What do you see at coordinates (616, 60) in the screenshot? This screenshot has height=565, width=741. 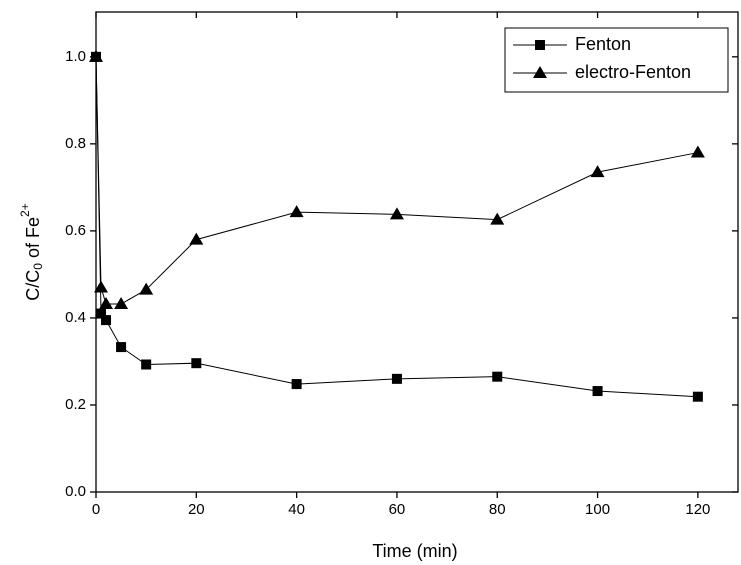 I see `legend-box` at bounding box center [616, 60].